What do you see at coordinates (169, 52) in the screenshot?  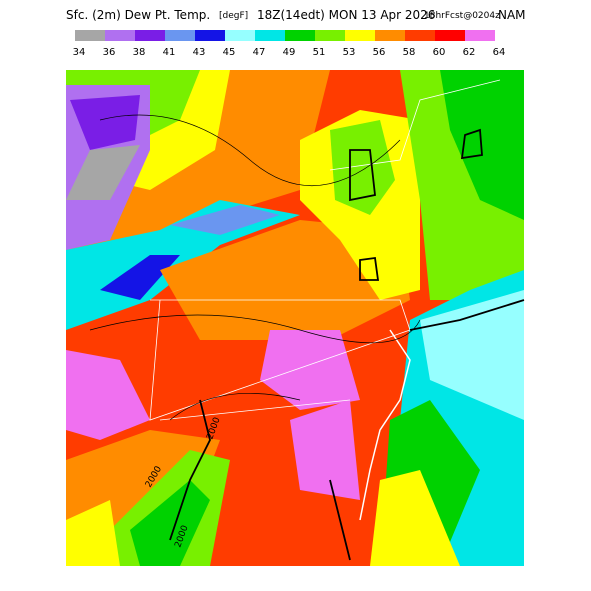 I see `colorbar-label: 41` at bounding box center [169, 52].